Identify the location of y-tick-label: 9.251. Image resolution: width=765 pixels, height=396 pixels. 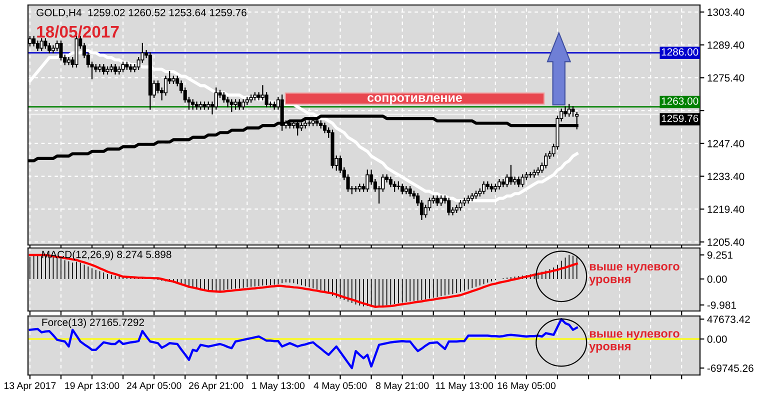
(720, 255).